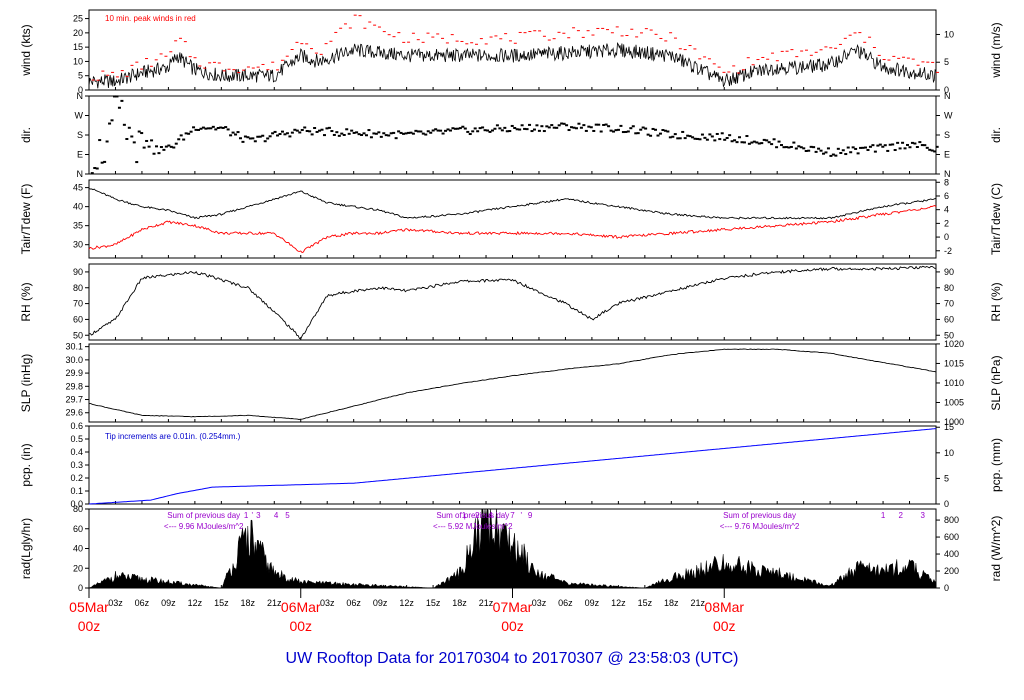 This screenshot has height=700, width=1024. I want to click on rh-series-line, so click(512, 302).